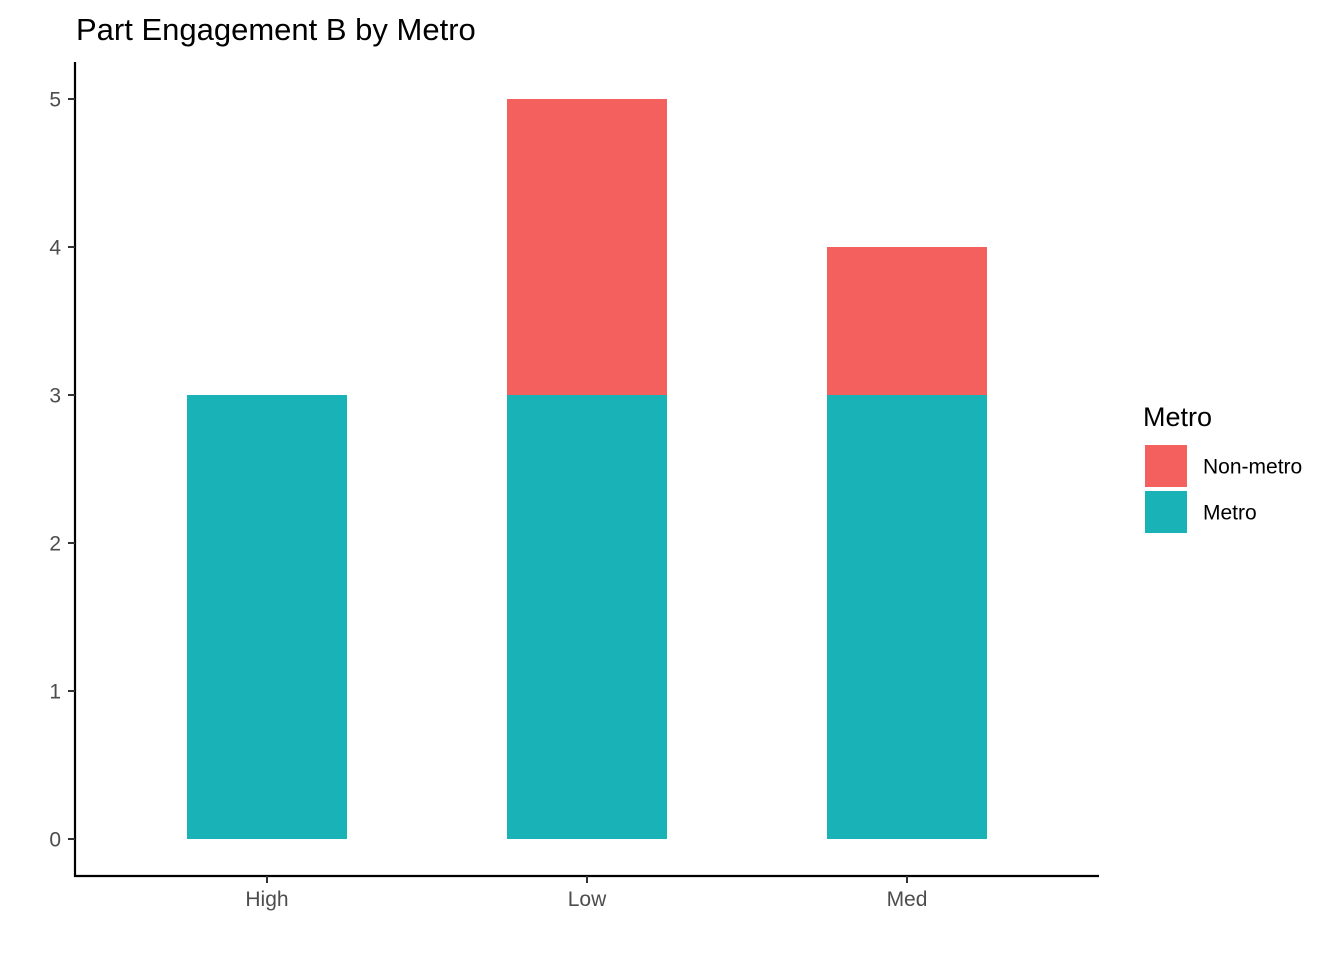 The width and height of the screenshot is (1344, 965). What do you see at coordinates (907, 899) in the screenshot?
I see `x-tick-label: Med` at bounding box center [907, 899].